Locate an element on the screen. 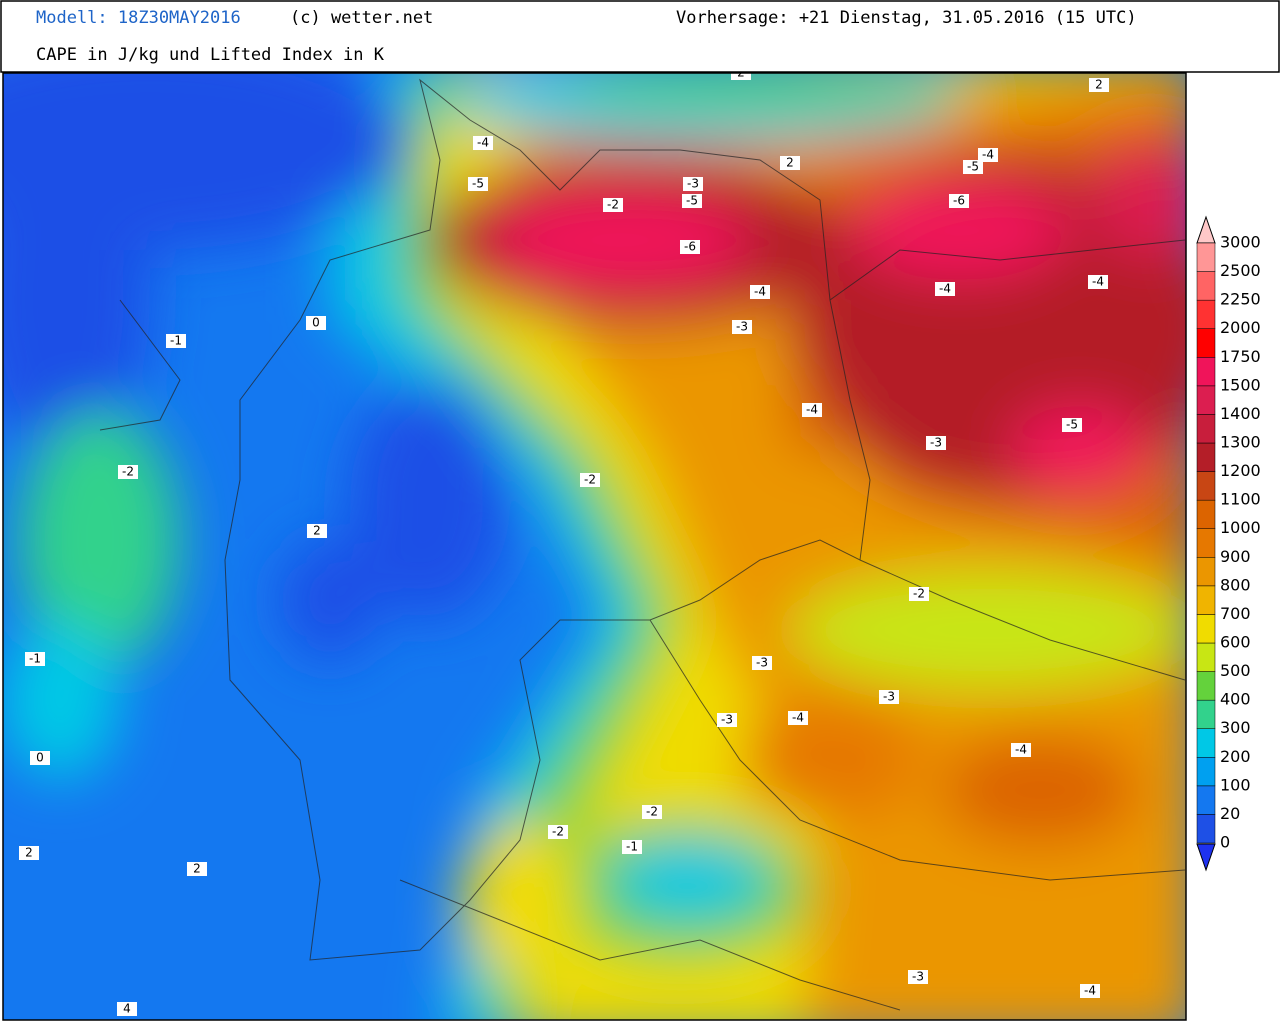 This screenshot has height=1028, width=1280. legend-high-arrow is located at coordinates (1206, 229).